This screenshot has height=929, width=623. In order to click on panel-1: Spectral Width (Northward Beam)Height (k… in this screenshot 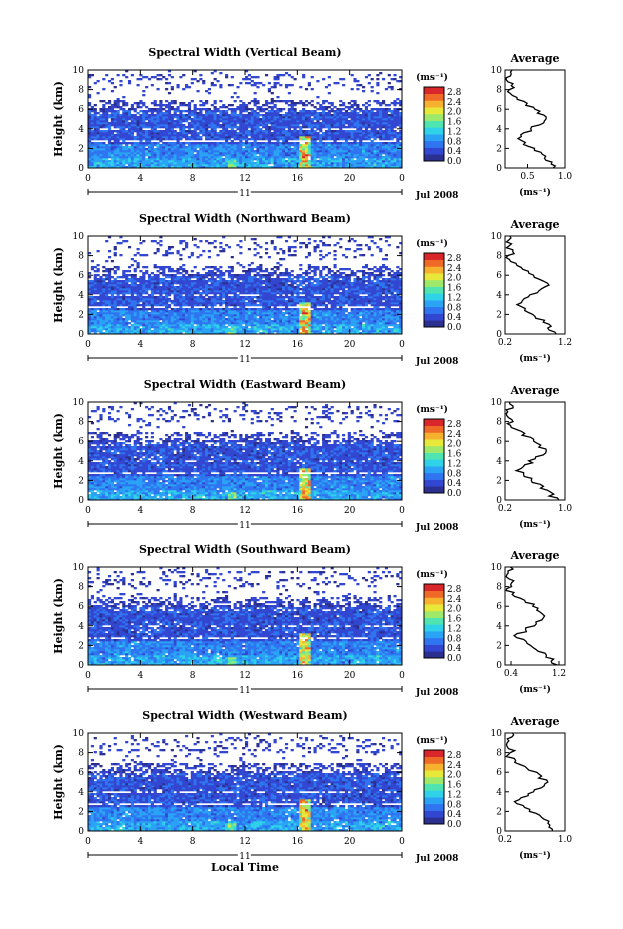, I will do `click(312, 290)`.